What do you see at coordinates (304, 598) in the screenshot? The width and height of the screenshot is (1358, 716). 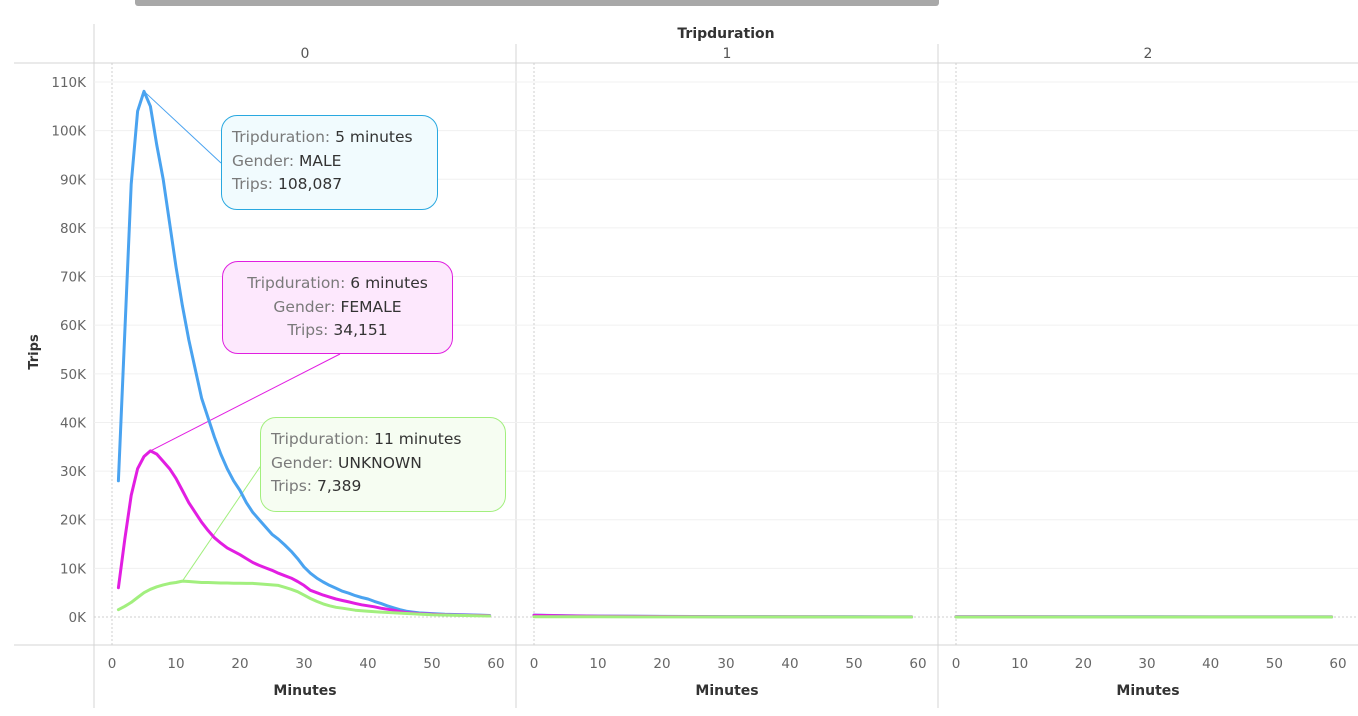 I see `series-line-unknown` at bounding box center [304, 598].